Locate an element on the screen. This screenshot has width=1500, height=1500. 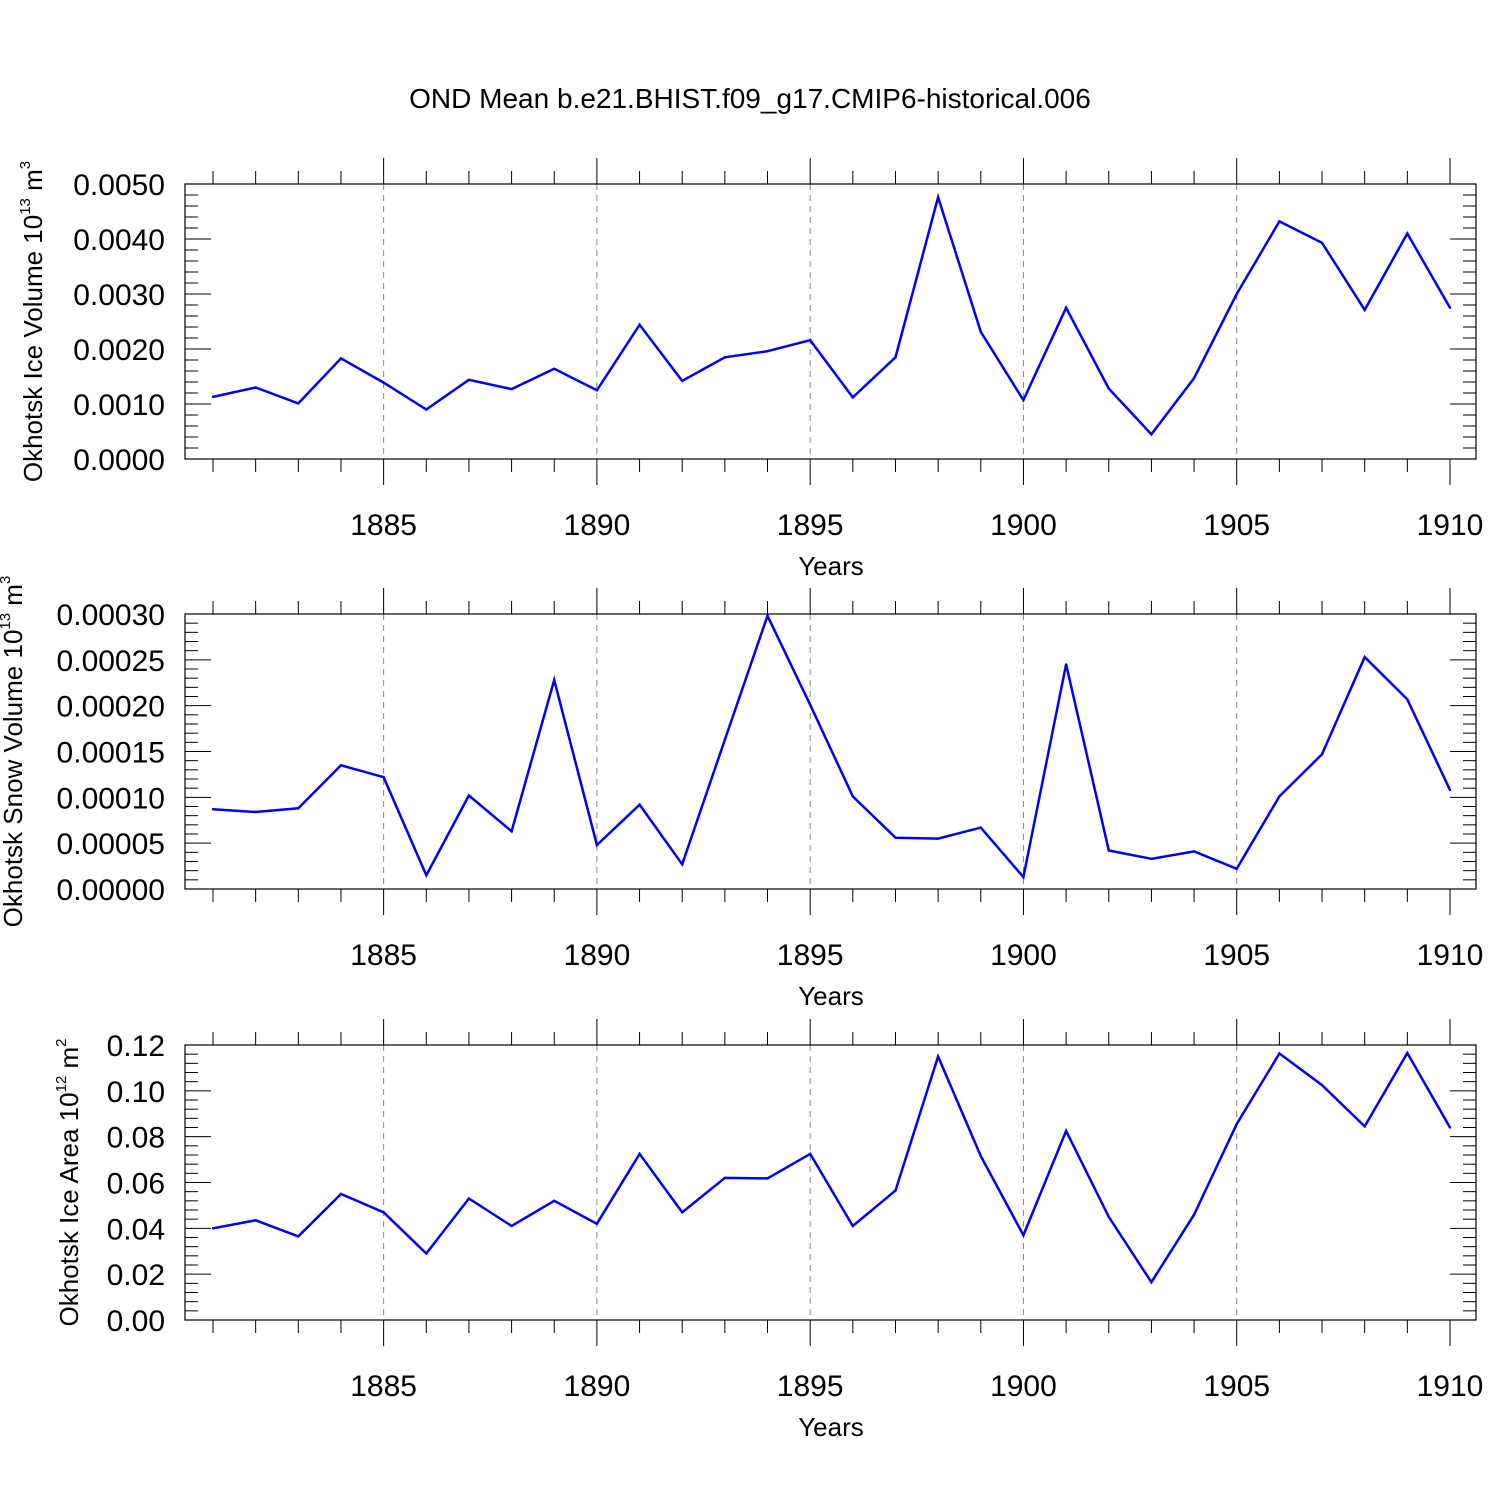
y-tick-label: 0.00 is located at coordinates (136, 1321).